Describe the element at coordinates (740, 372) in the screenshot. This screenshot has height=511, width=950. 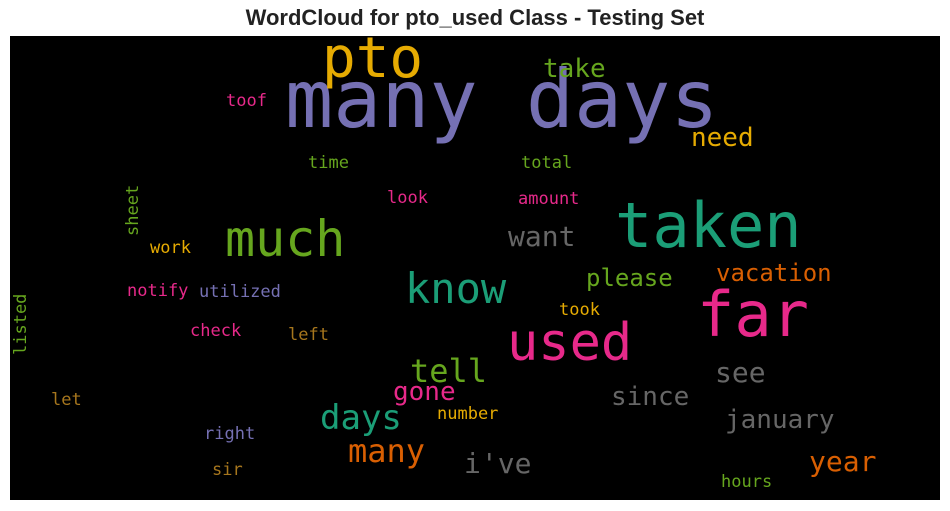
I see `word-see: see` at that location.